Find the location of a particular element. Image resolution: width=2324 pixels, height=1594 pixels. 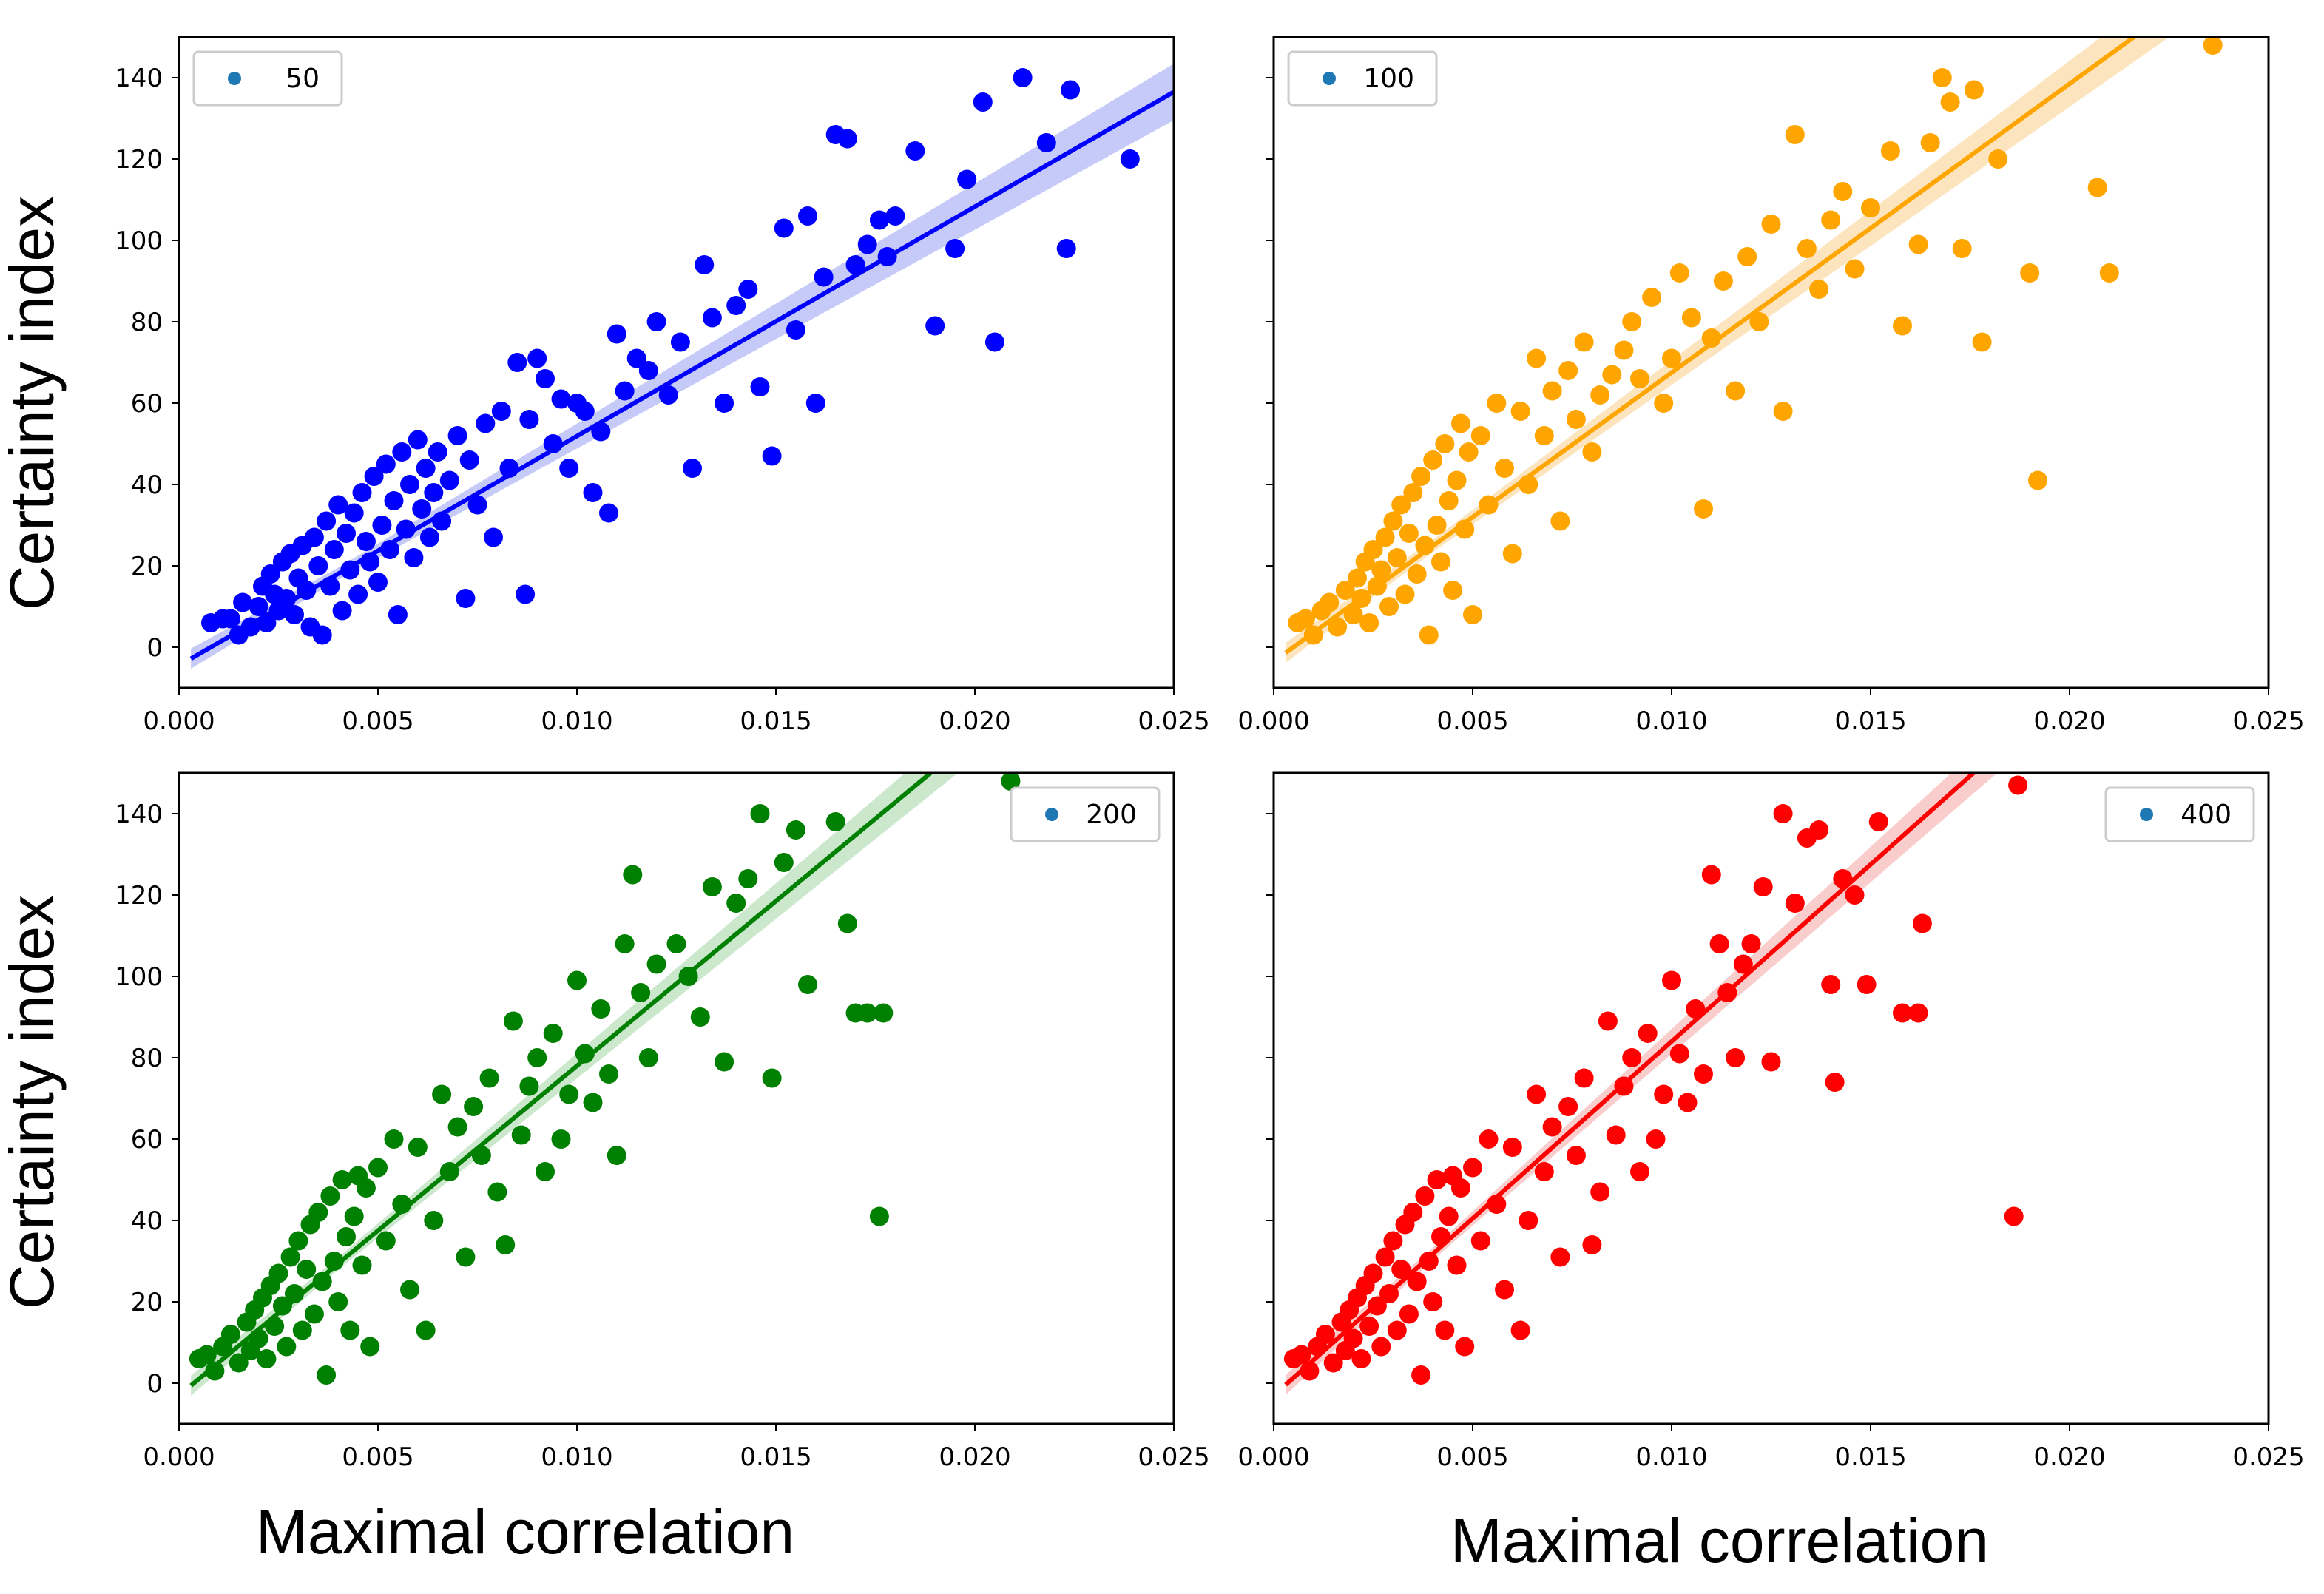

plot-area is located at coordinates (1655, 1084).